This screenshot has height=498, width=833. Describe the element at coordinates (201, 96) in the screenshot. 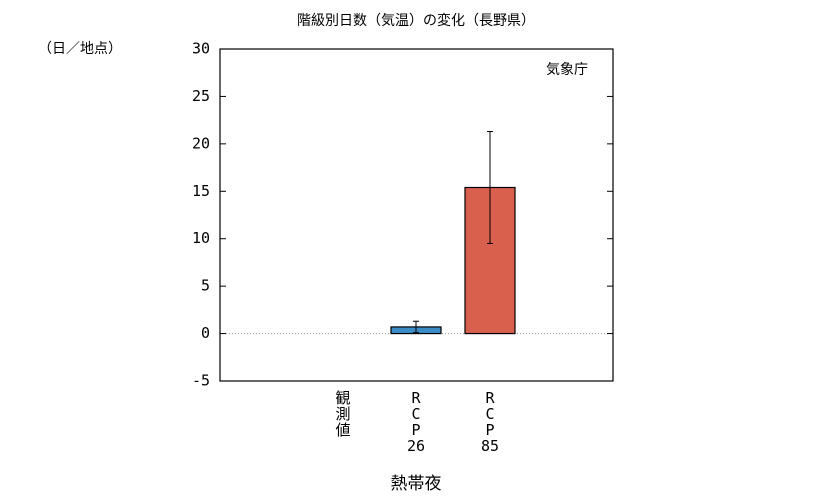

I see `y-tick-label: 25` at that location.